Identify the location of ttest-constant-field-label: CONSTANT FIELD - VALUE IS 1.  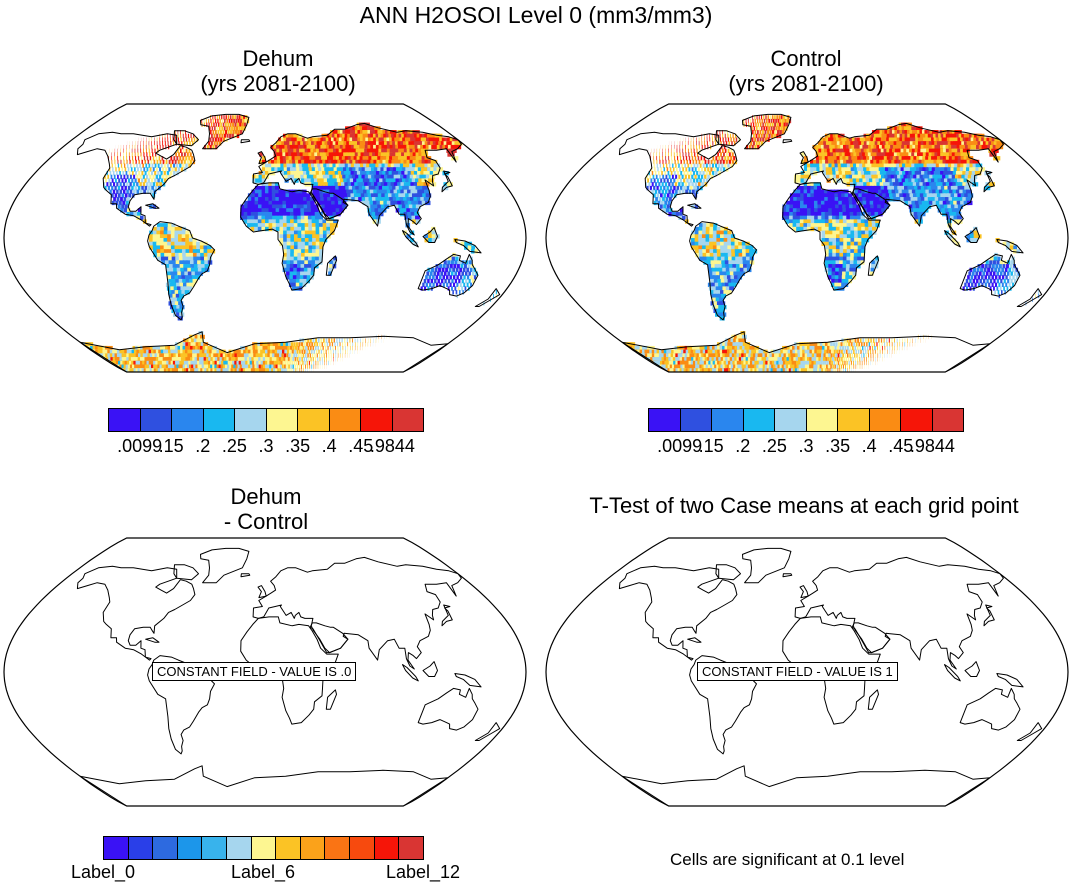
(797, 671).